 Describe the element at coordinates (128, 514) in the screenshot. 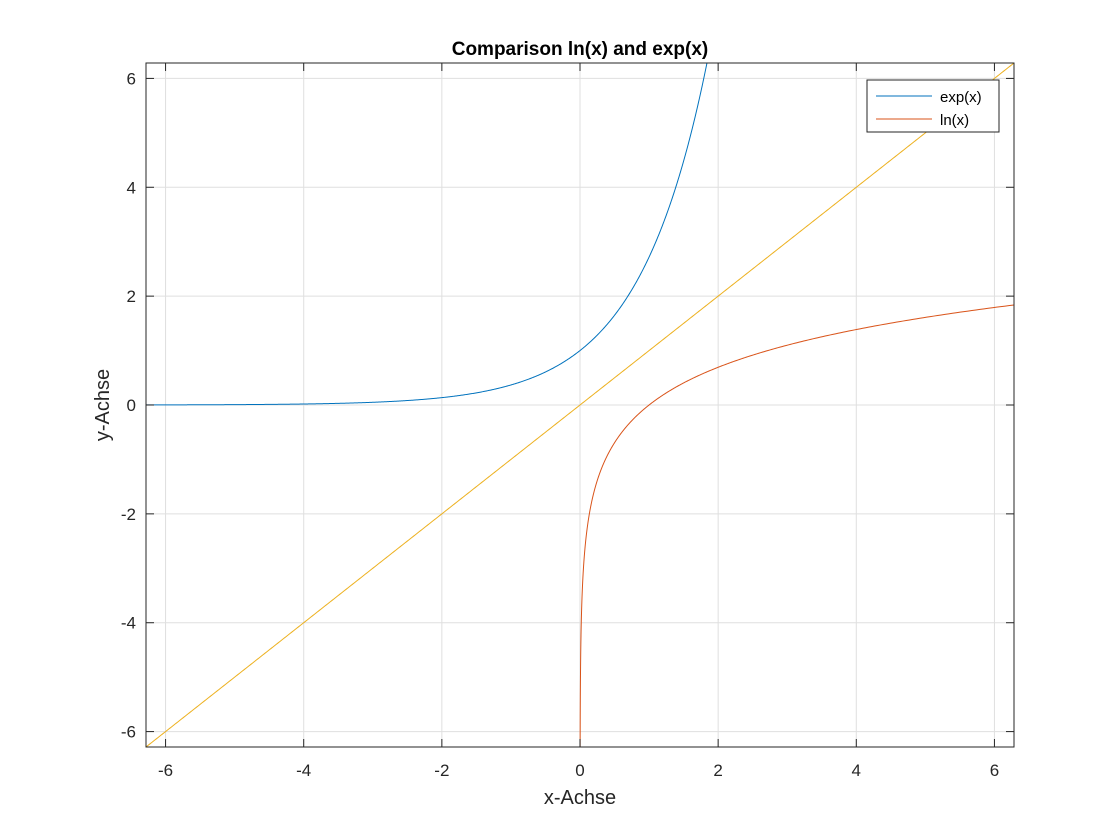

I see `y-tick-label: -2` at that location.